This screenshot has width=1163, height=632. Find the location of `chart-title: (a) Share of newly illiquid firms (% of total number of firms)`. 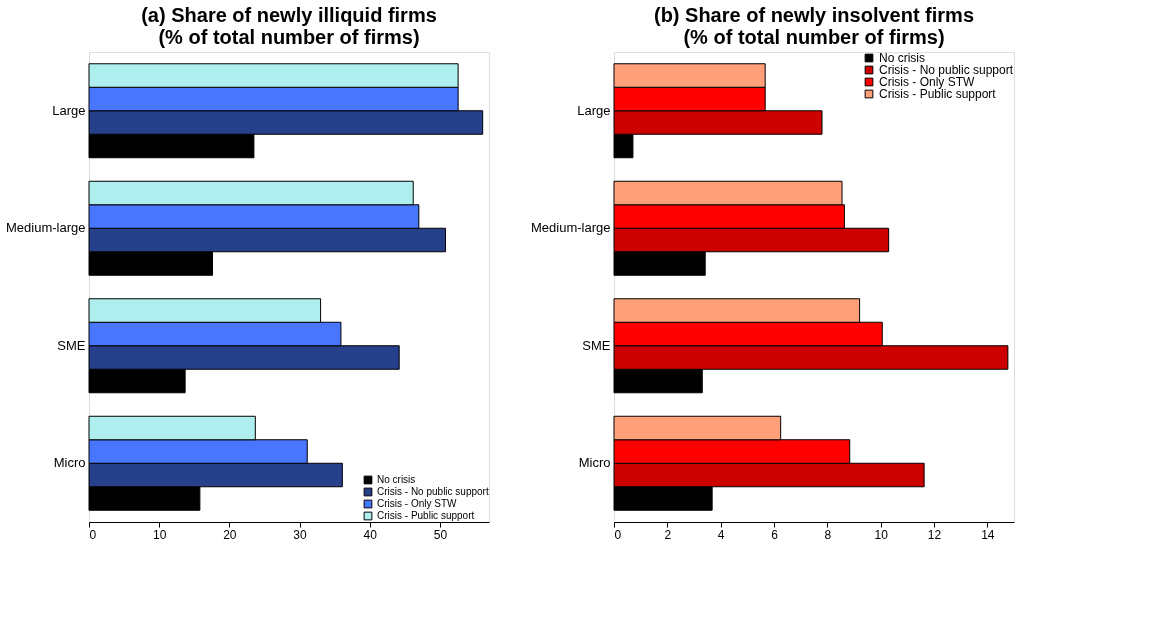

chart-title: (a) Share of newly illiquid firms (% of total number of firms) is located at coordinates (289, 26).